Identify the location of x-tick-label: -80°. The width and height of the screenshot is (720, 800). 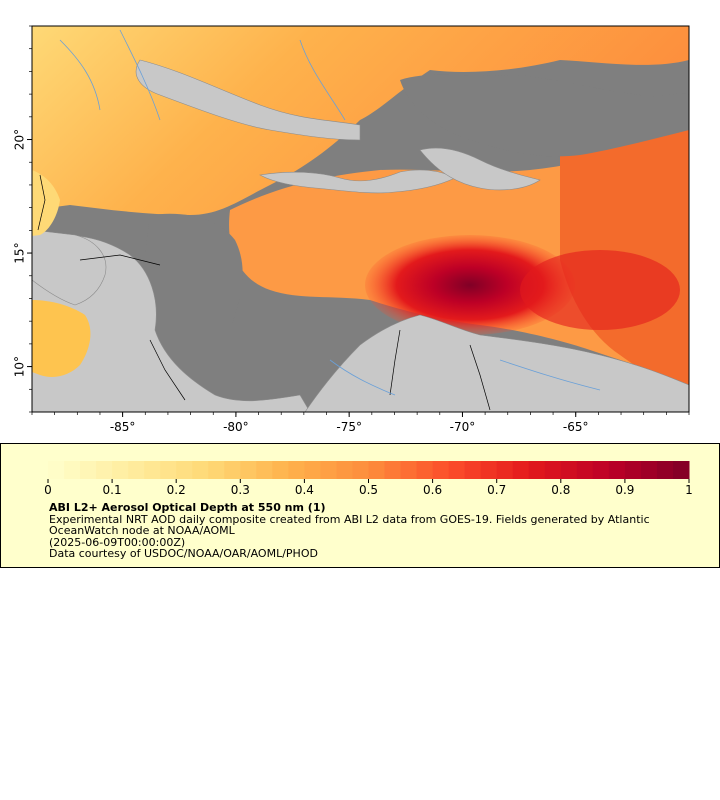
(236, 427).